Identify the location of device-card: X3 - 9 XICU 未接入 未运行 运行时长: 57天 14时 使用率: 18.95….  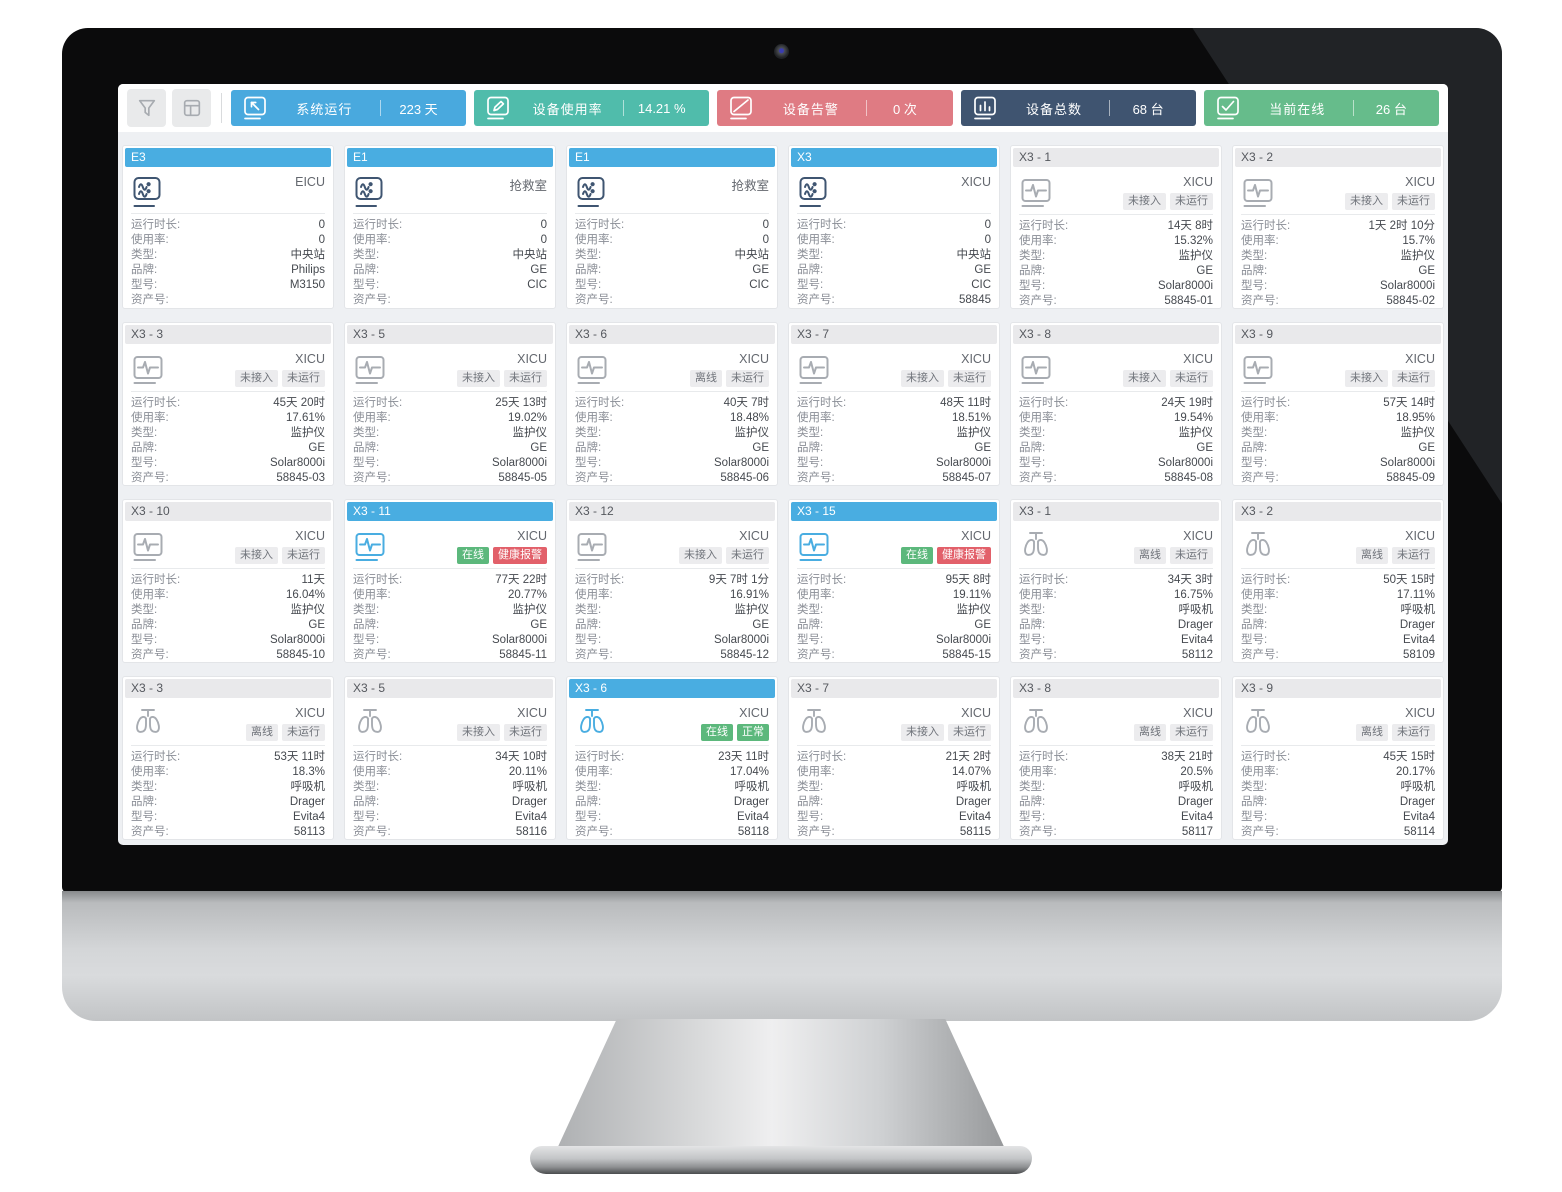
(1338, 404).